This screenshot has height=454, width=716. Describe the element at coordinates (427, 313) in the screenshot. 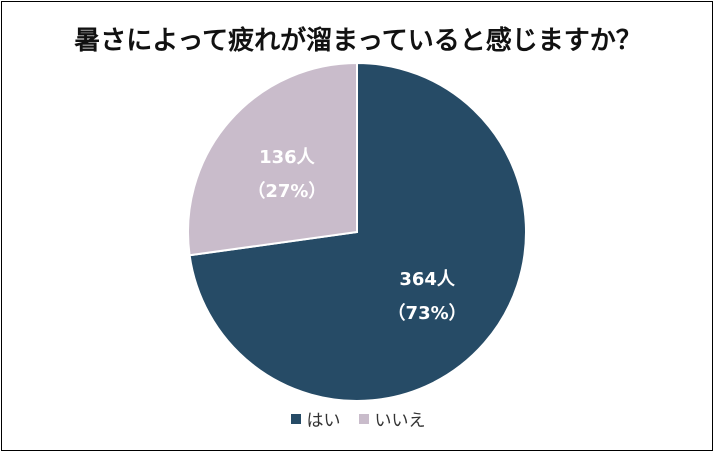

I see `percent-label-yes: （73%）` at that location.